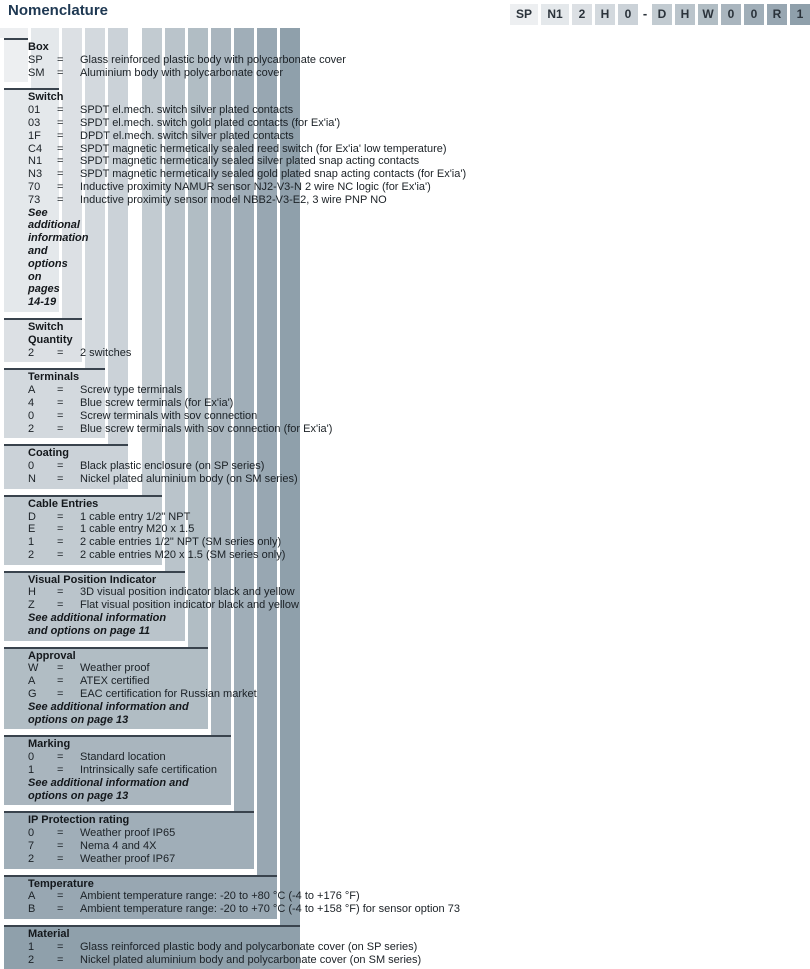 This screenshot has height=969, width=810. I want to click on option-row: 0 = Weather proof IP65, so click(141, 833).